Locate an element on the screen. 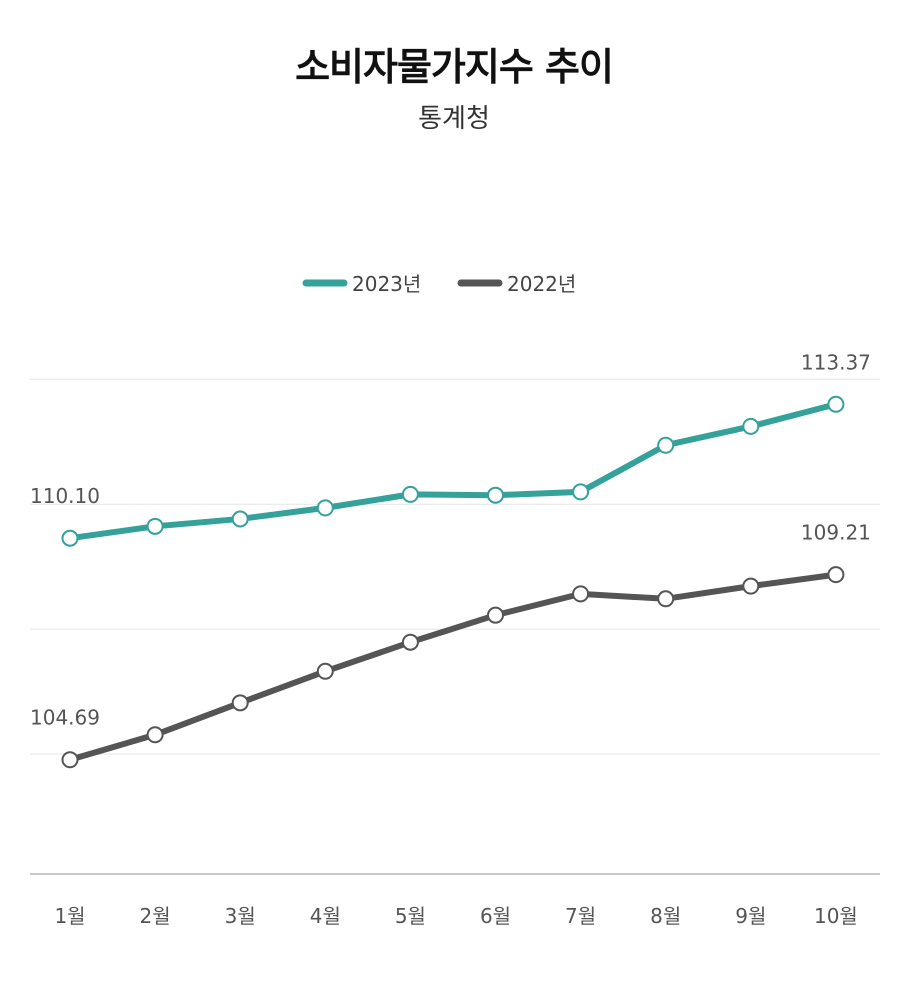 The image size is (908, 982). series-line is located at coordinates (453, 471).